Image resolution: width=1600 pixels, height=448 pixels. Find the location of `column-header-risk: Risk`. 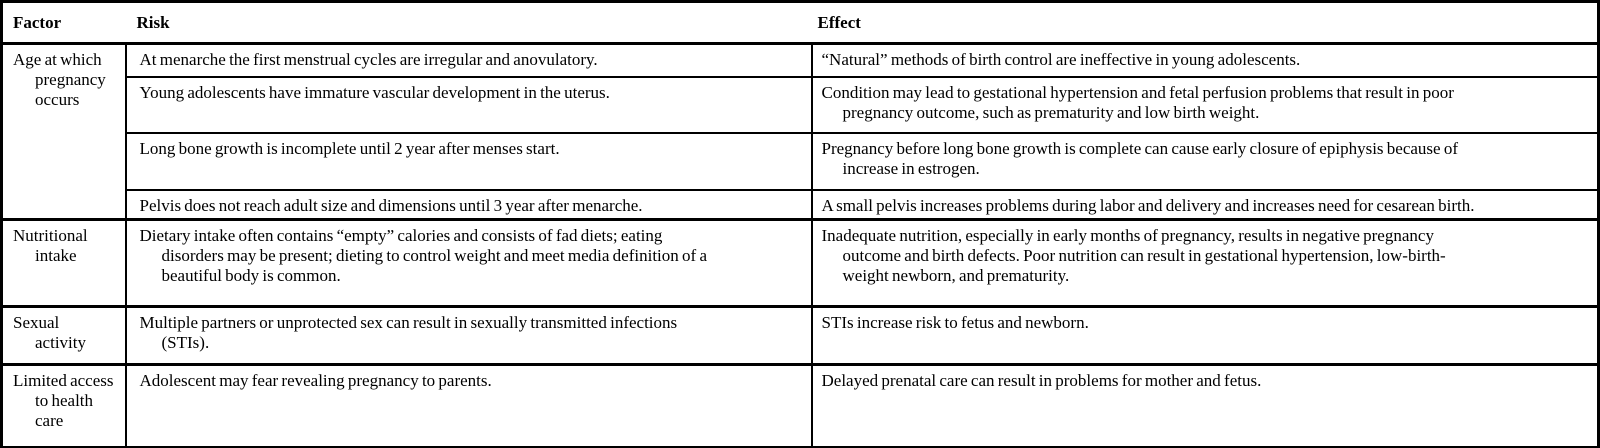

column-header-risk: Risk is located at coordinates (468, 23).